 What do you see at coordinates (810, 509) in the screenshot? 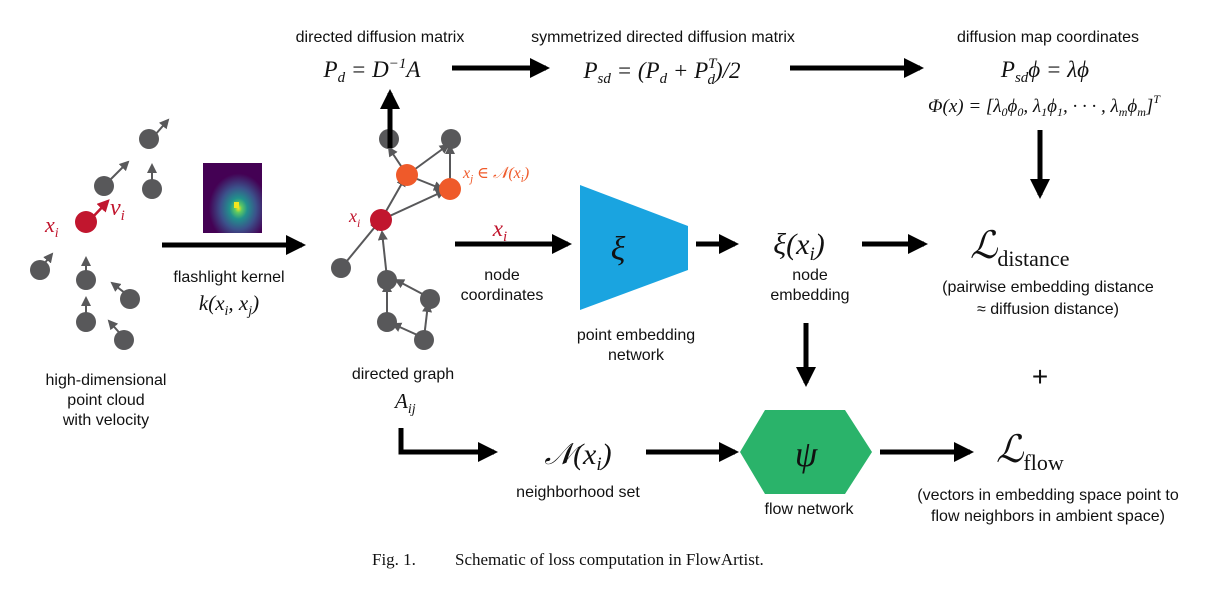
I see `flow-network-label: flow network` at bounding box center [810, 509].